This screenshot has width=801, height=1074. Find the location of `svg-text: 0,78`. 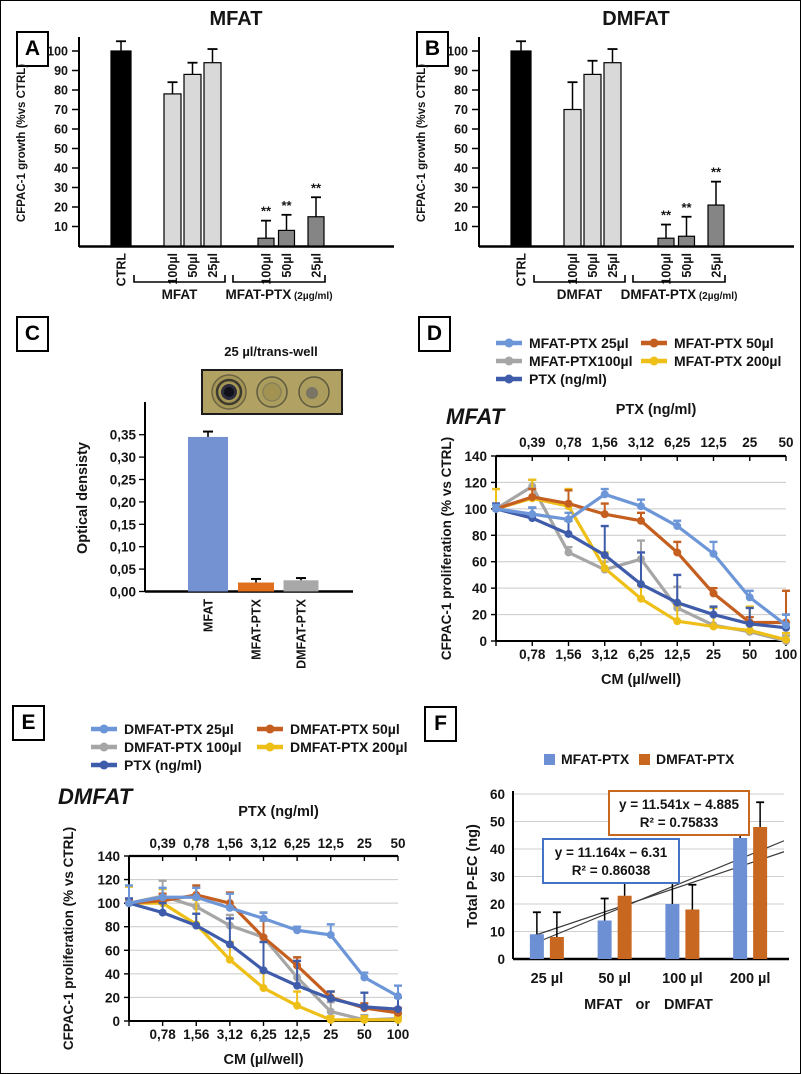

svg-text: 0,78 is located at coordinates (532, 654).